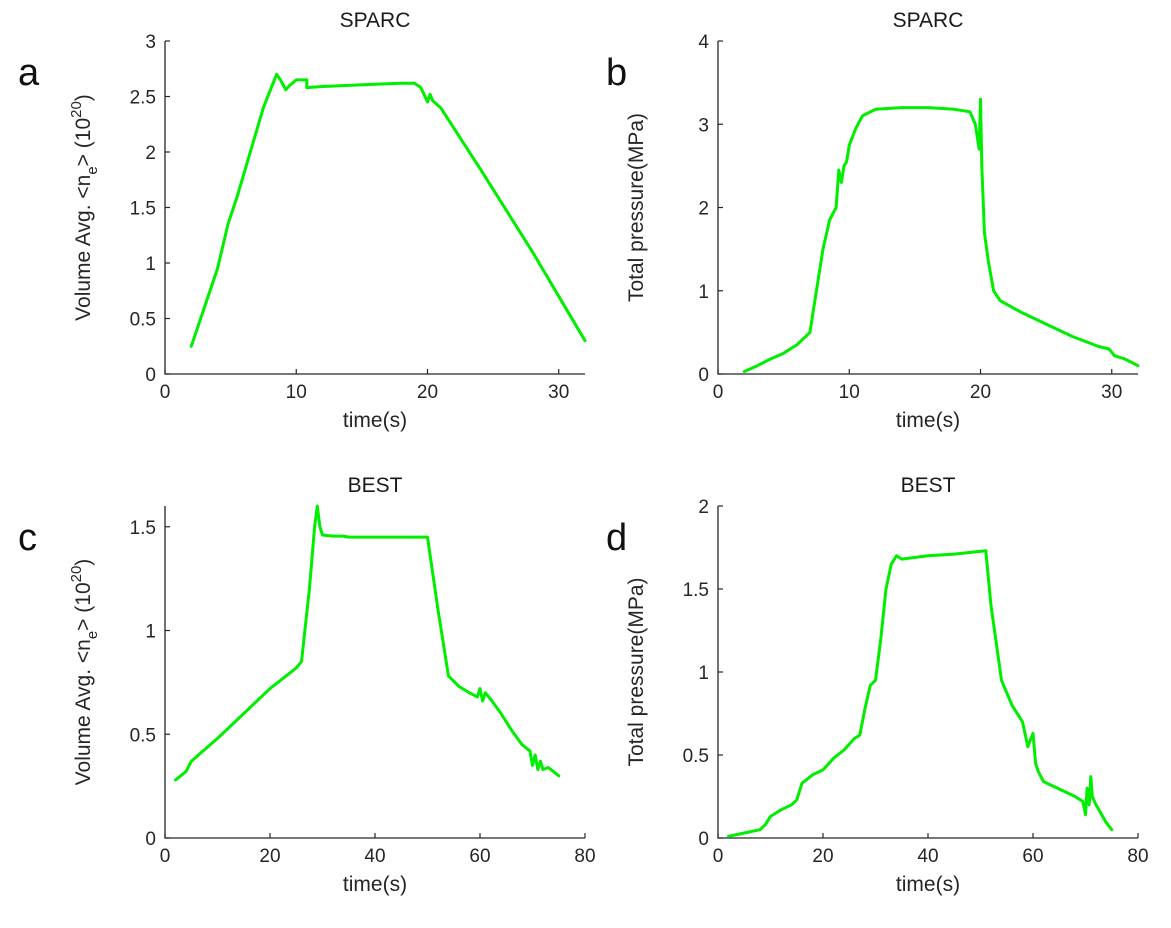 The width and height of the screenshot is (1171, 928). Describe the element at coordinates (27, 538) in the screenshot. I see `panel-letter: c` at that location.